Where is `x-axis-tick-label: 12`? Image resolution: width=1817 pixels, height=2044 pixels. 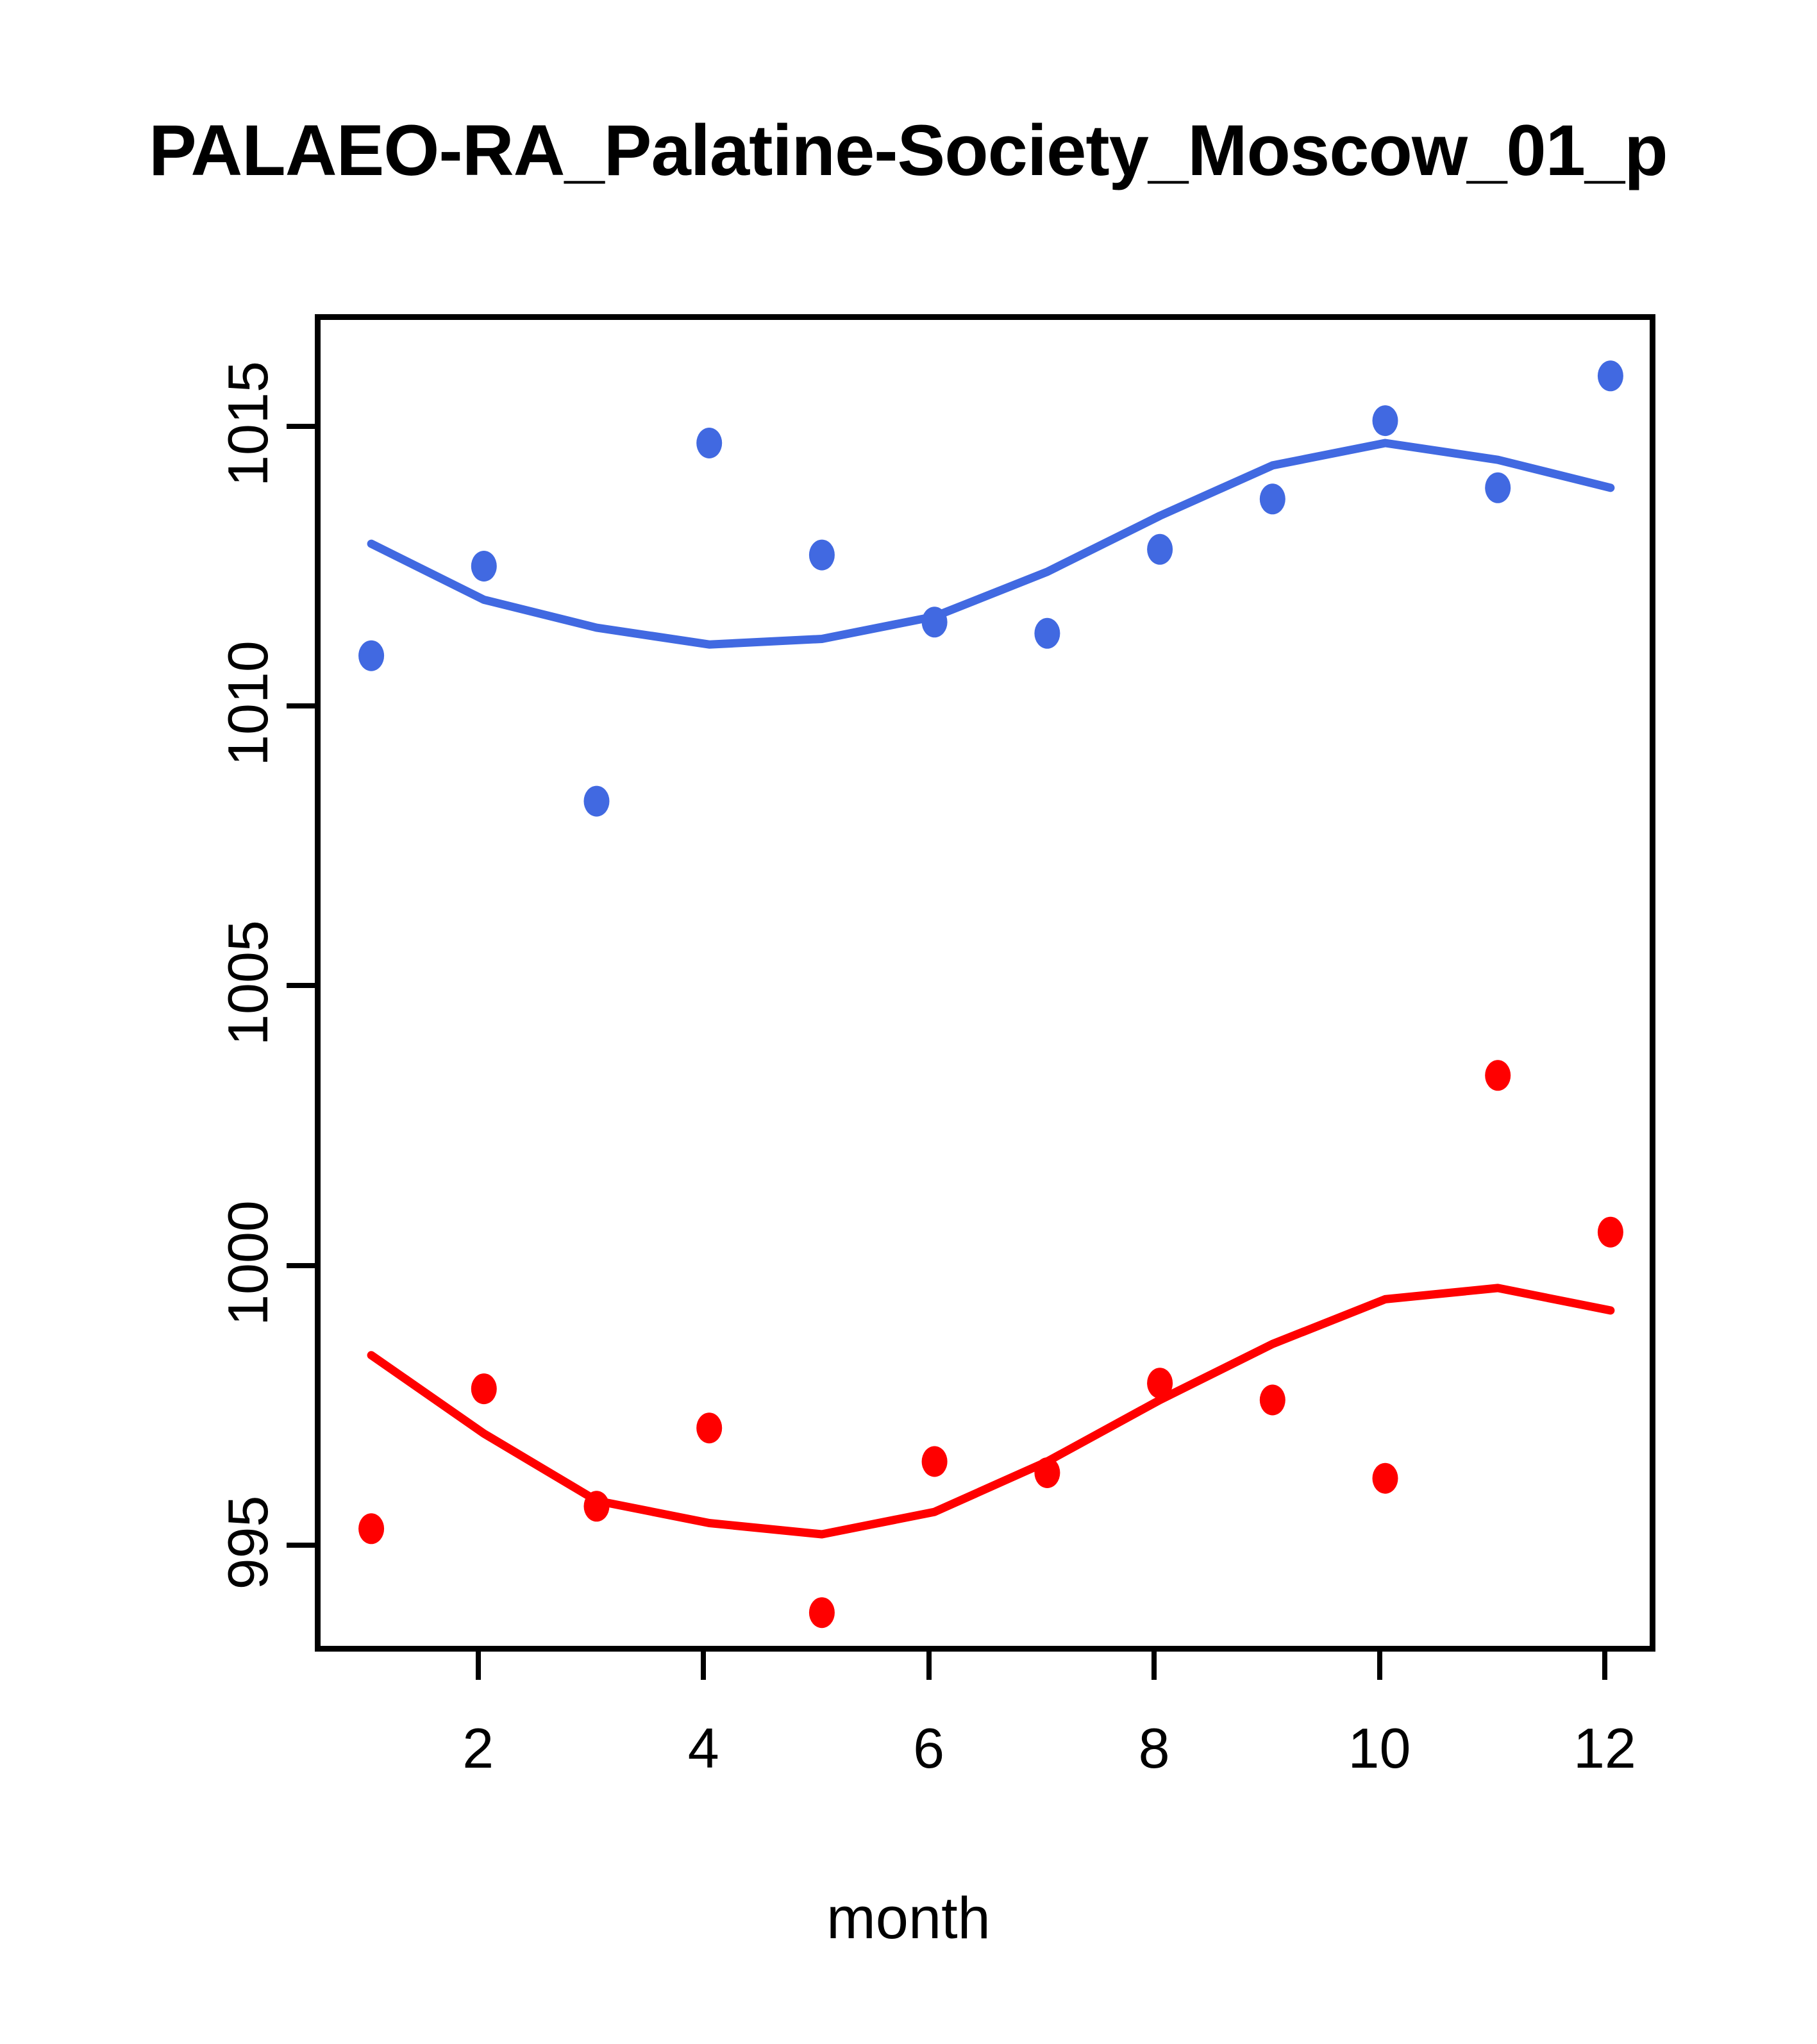 x-axis-tick-label: 12 is located at coordinates (1604, 1748).